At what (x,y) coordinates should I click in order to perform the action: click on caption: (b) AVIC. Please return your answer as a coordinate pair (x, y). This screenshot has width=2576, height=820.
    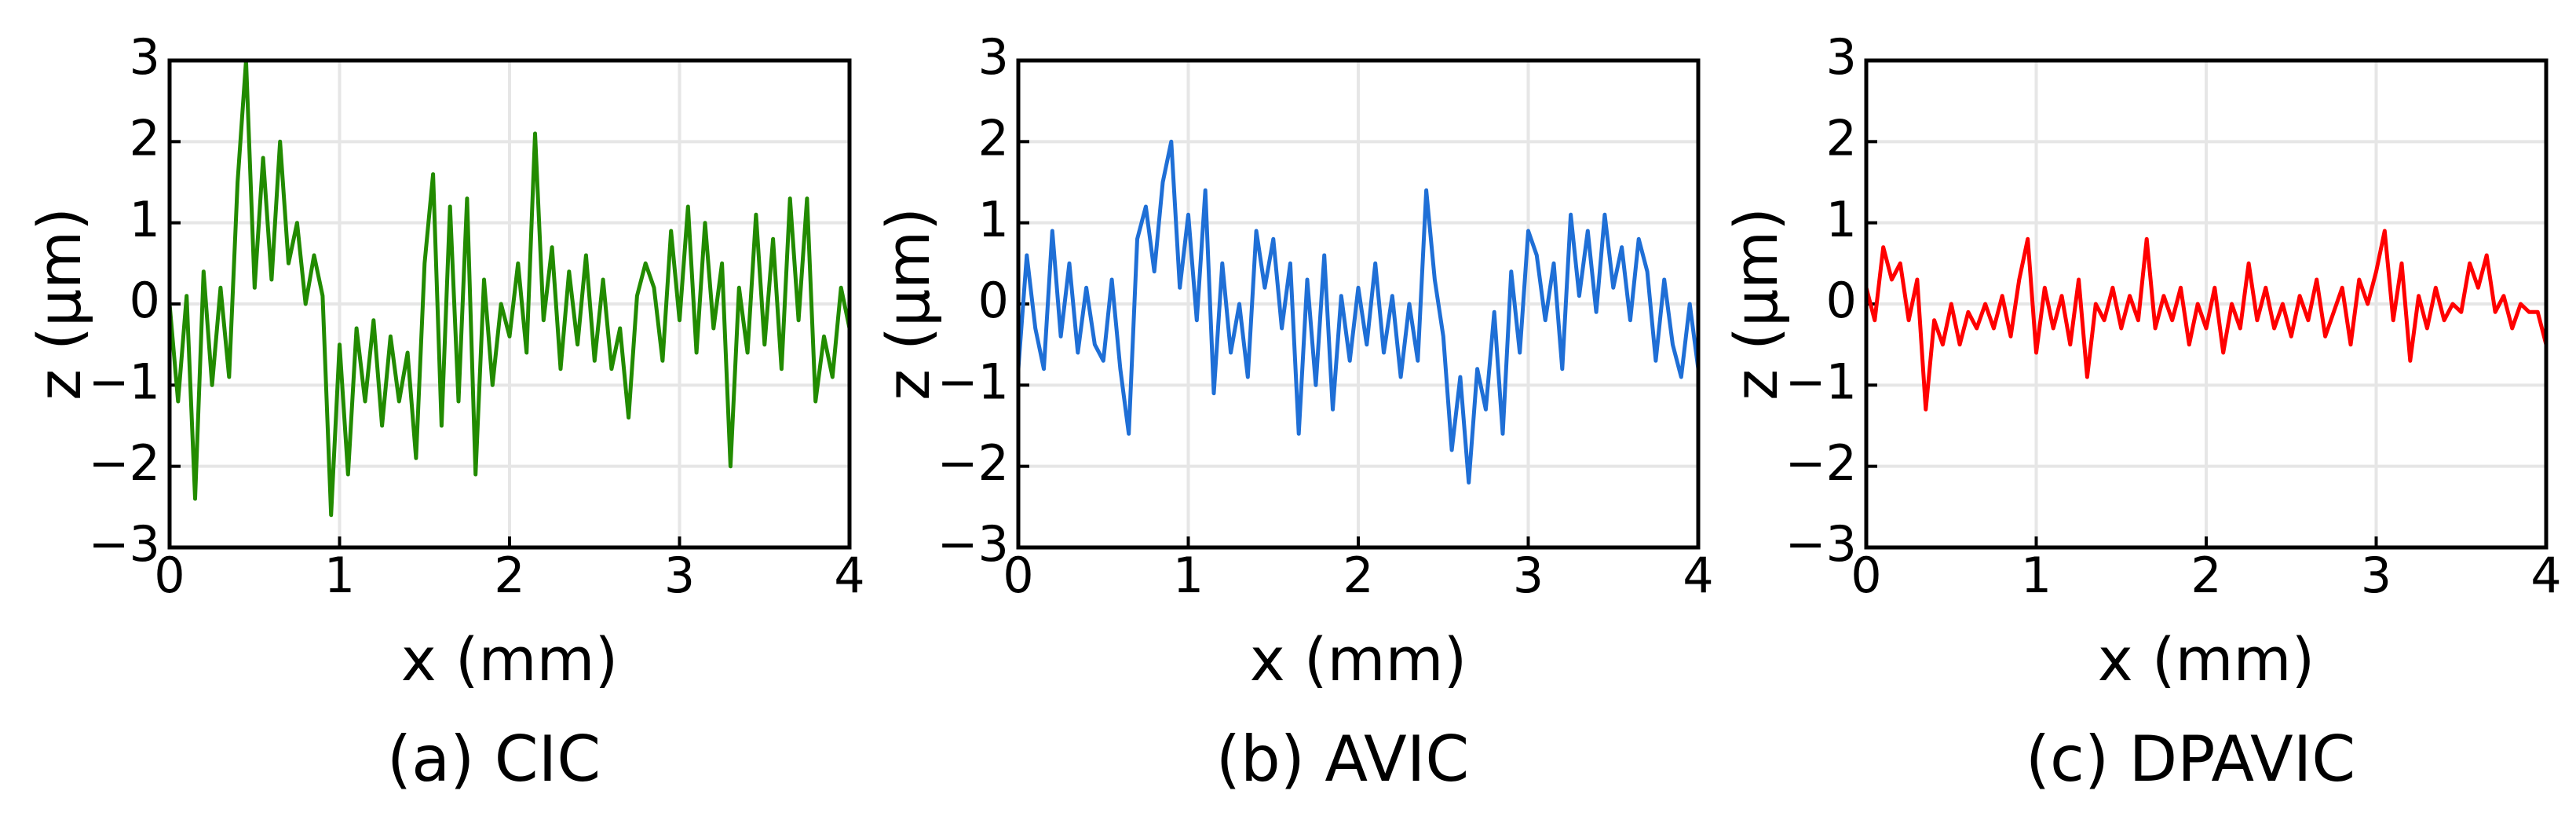
    Looking at the image, I should click on (1343, 759).